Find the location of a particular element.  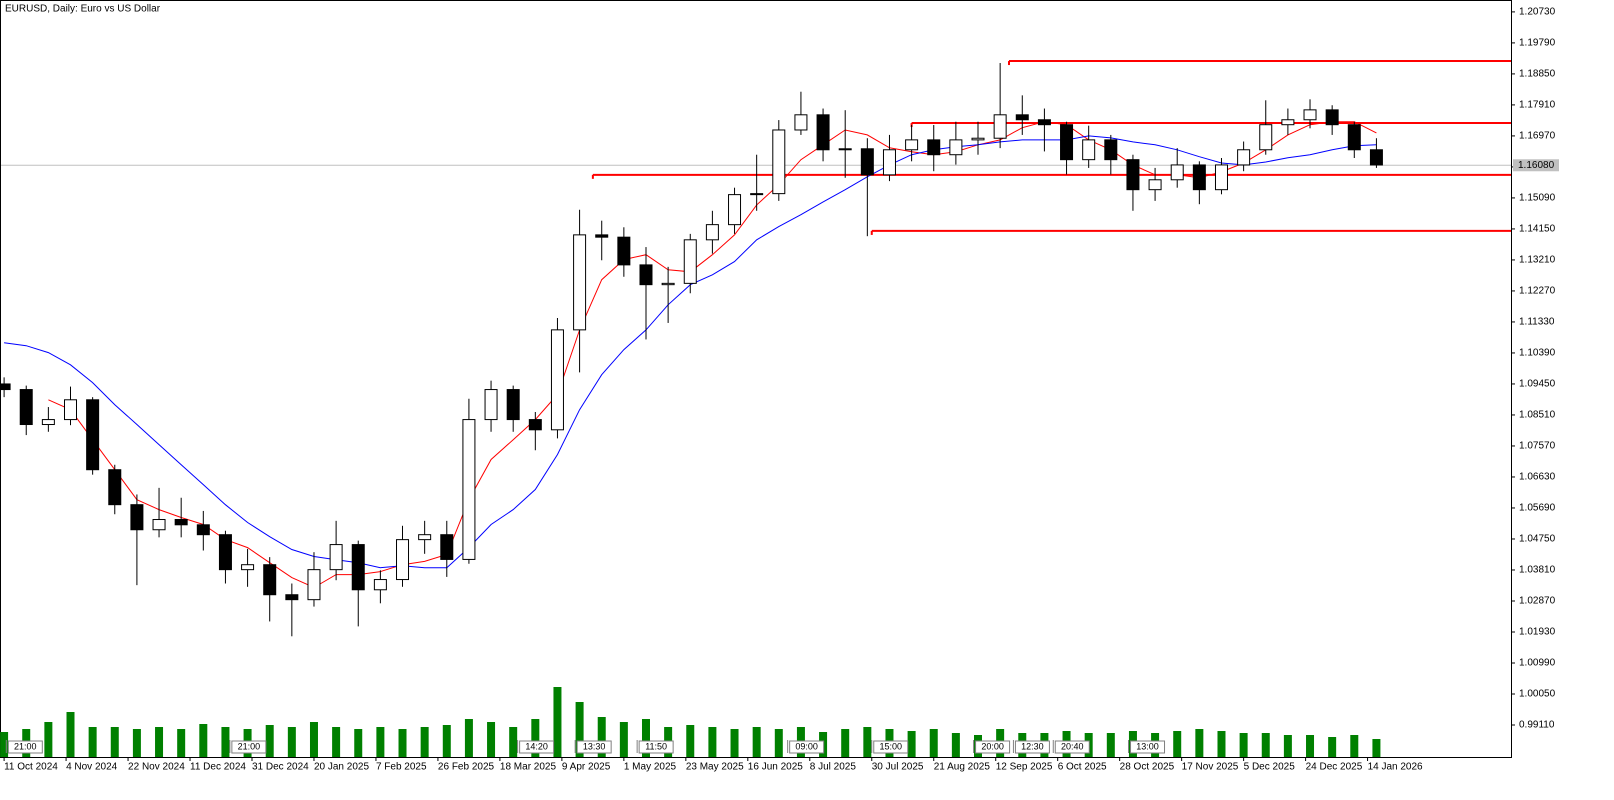

y-tick-label: 1.14150 is located at coordinates (1537, 229).